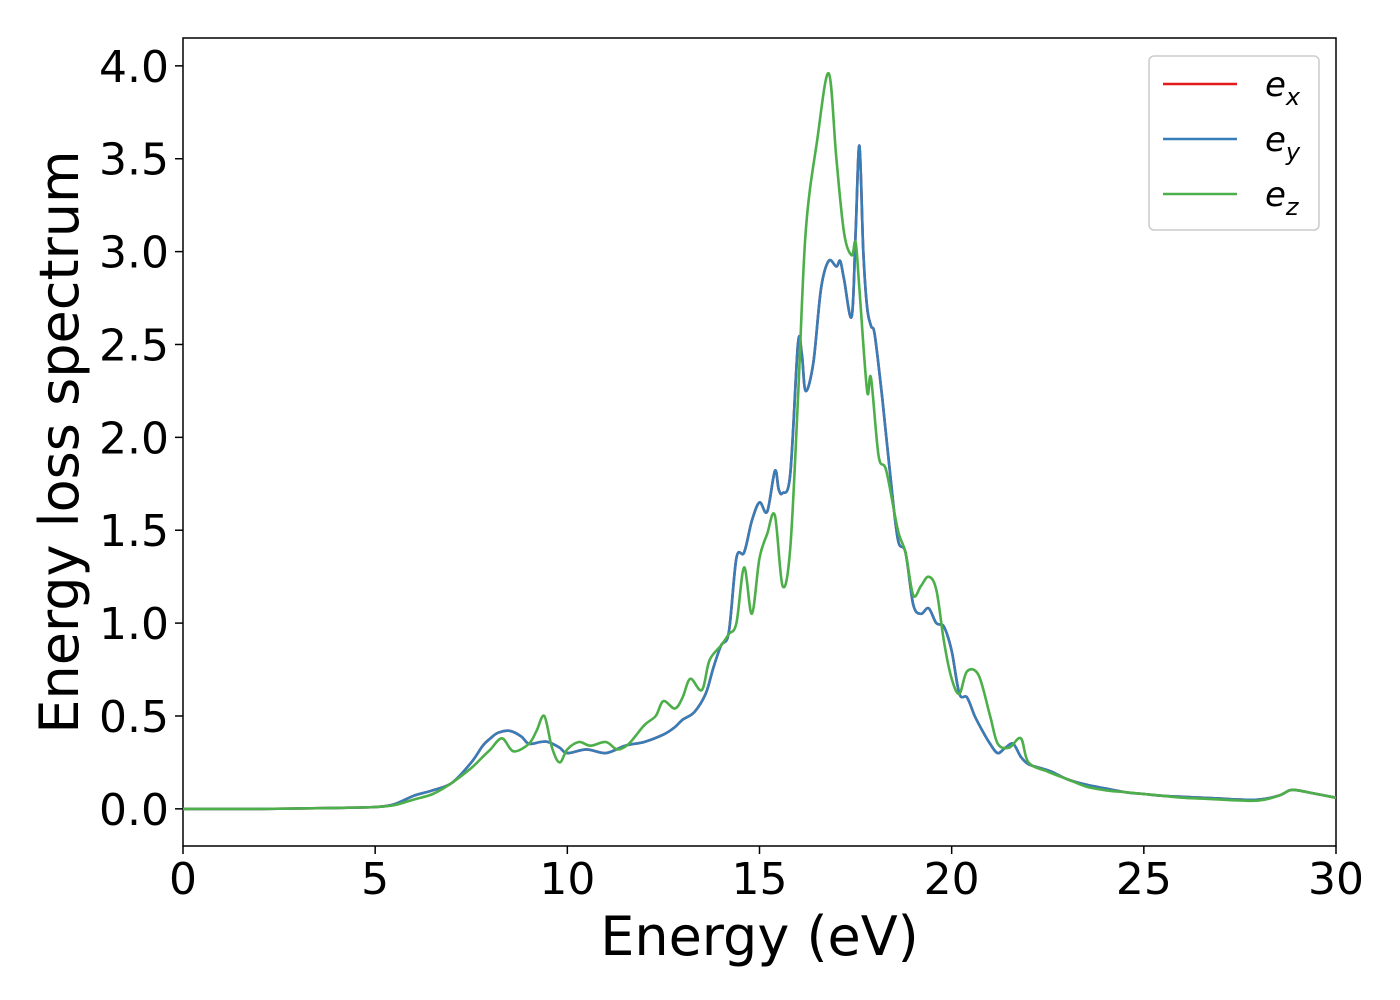 The image size is (1400, 1000). What do you see at coordinates (1336, 879) in the screenshot?
I see `x-tick-label: 30` at bounding box center [1336, 879].